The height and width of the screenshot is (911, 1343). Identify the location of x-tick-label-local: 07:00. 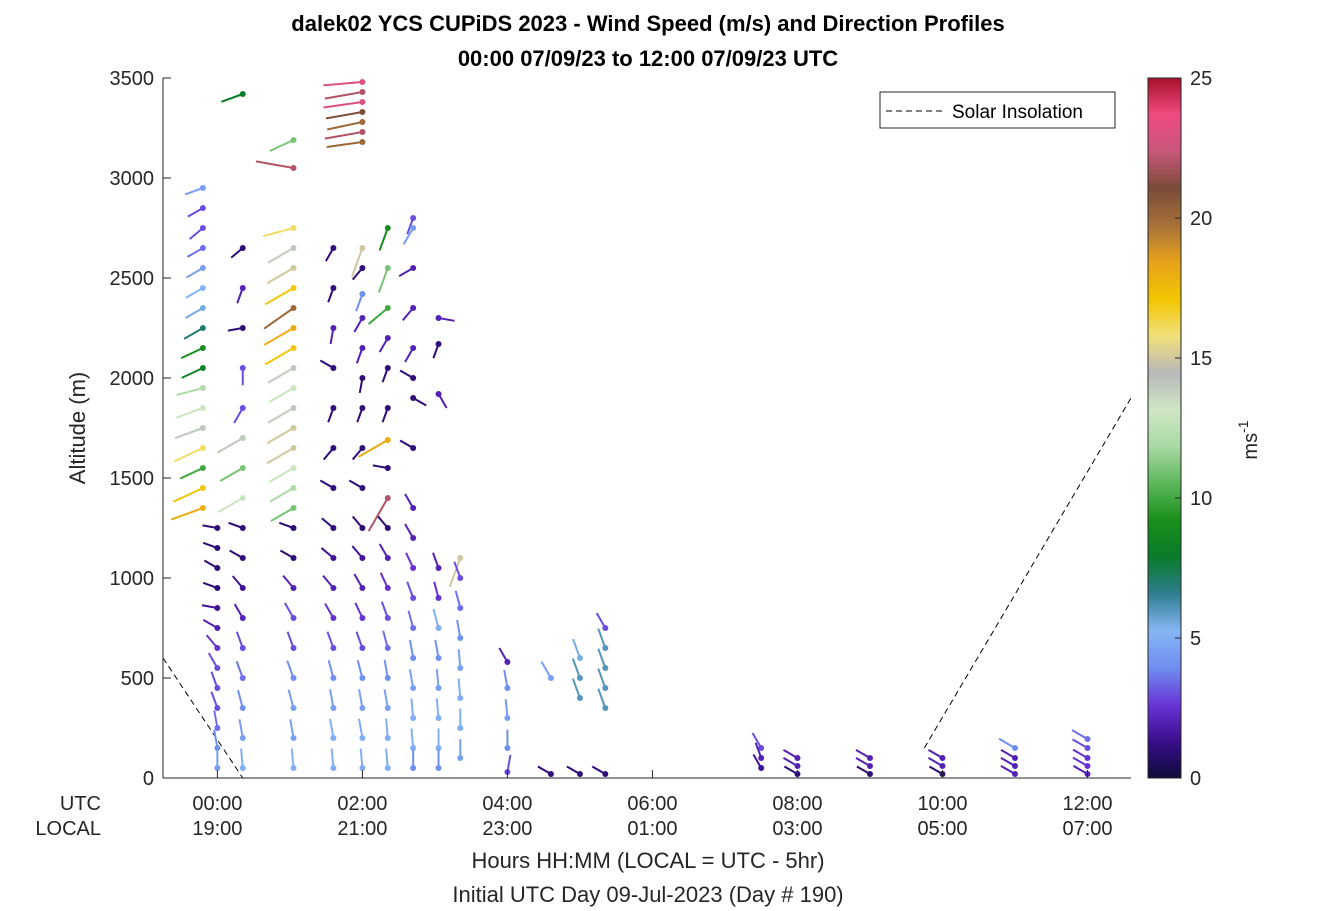
(1087, 829).